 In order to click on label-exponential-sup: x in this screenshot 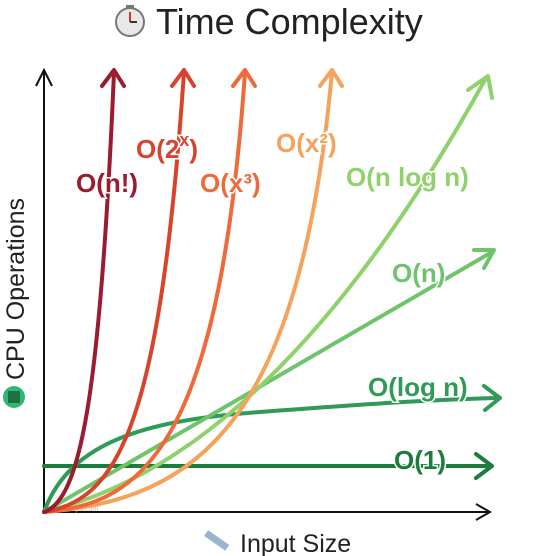, I will do `click(184, 140)`.